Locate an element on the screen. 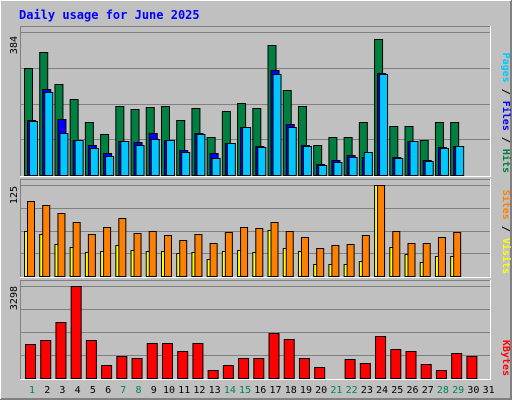  x-tick-label-day-5: 5 is located at coordinates (93, 390).